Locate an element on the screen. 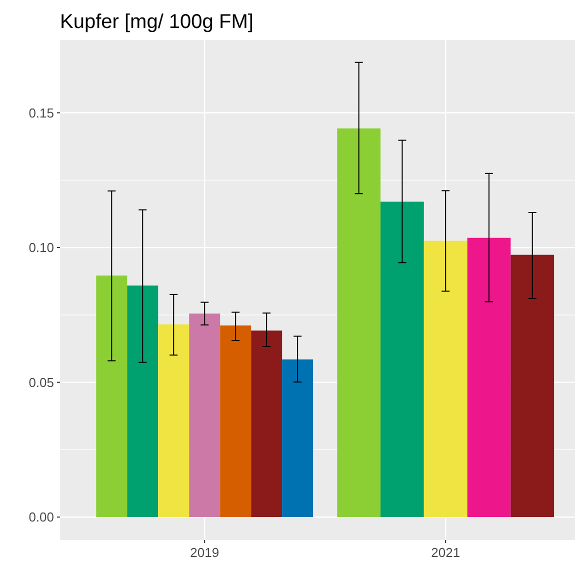 The width and height of the screenshot is (575, 571). x-tick-label: 2019 is located at coordinates (205, 552).